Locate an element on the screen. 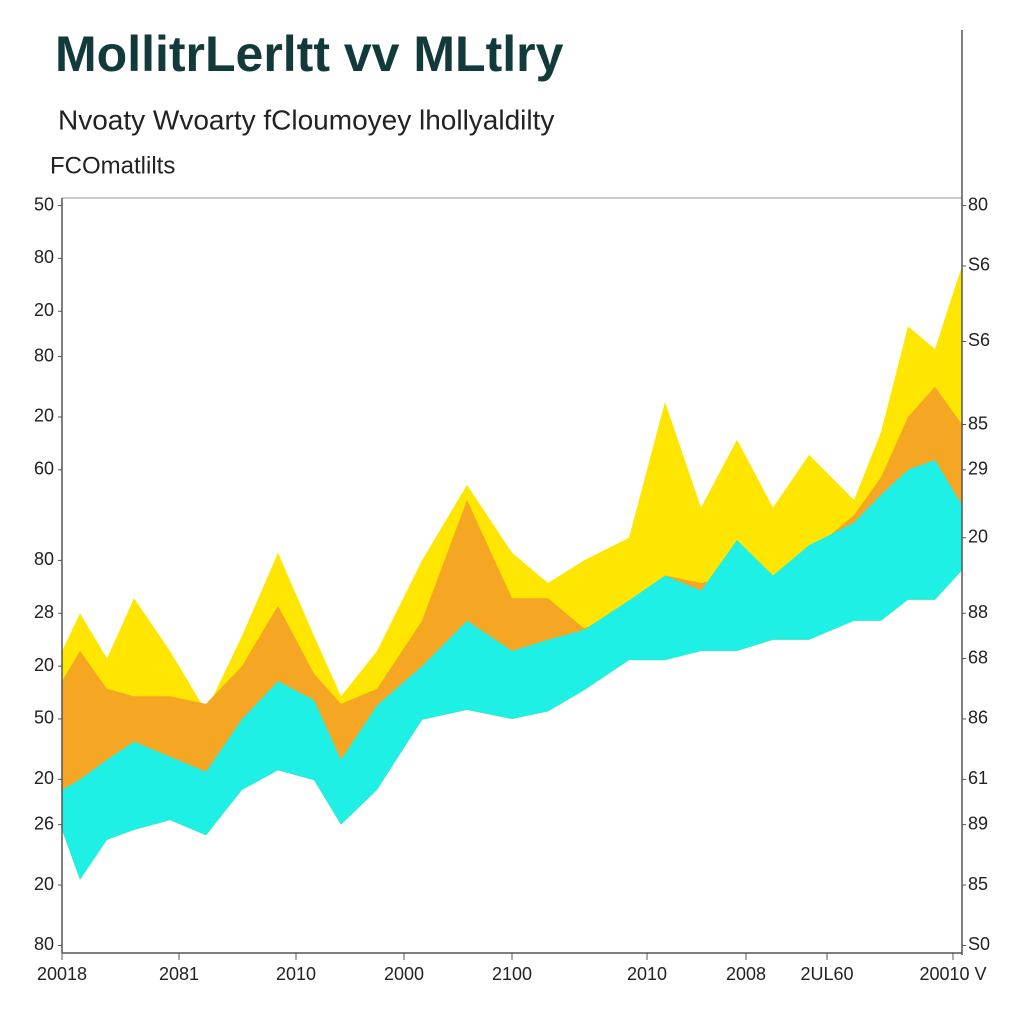  y-tick-label: 60 is located at coordinates (44, 469).